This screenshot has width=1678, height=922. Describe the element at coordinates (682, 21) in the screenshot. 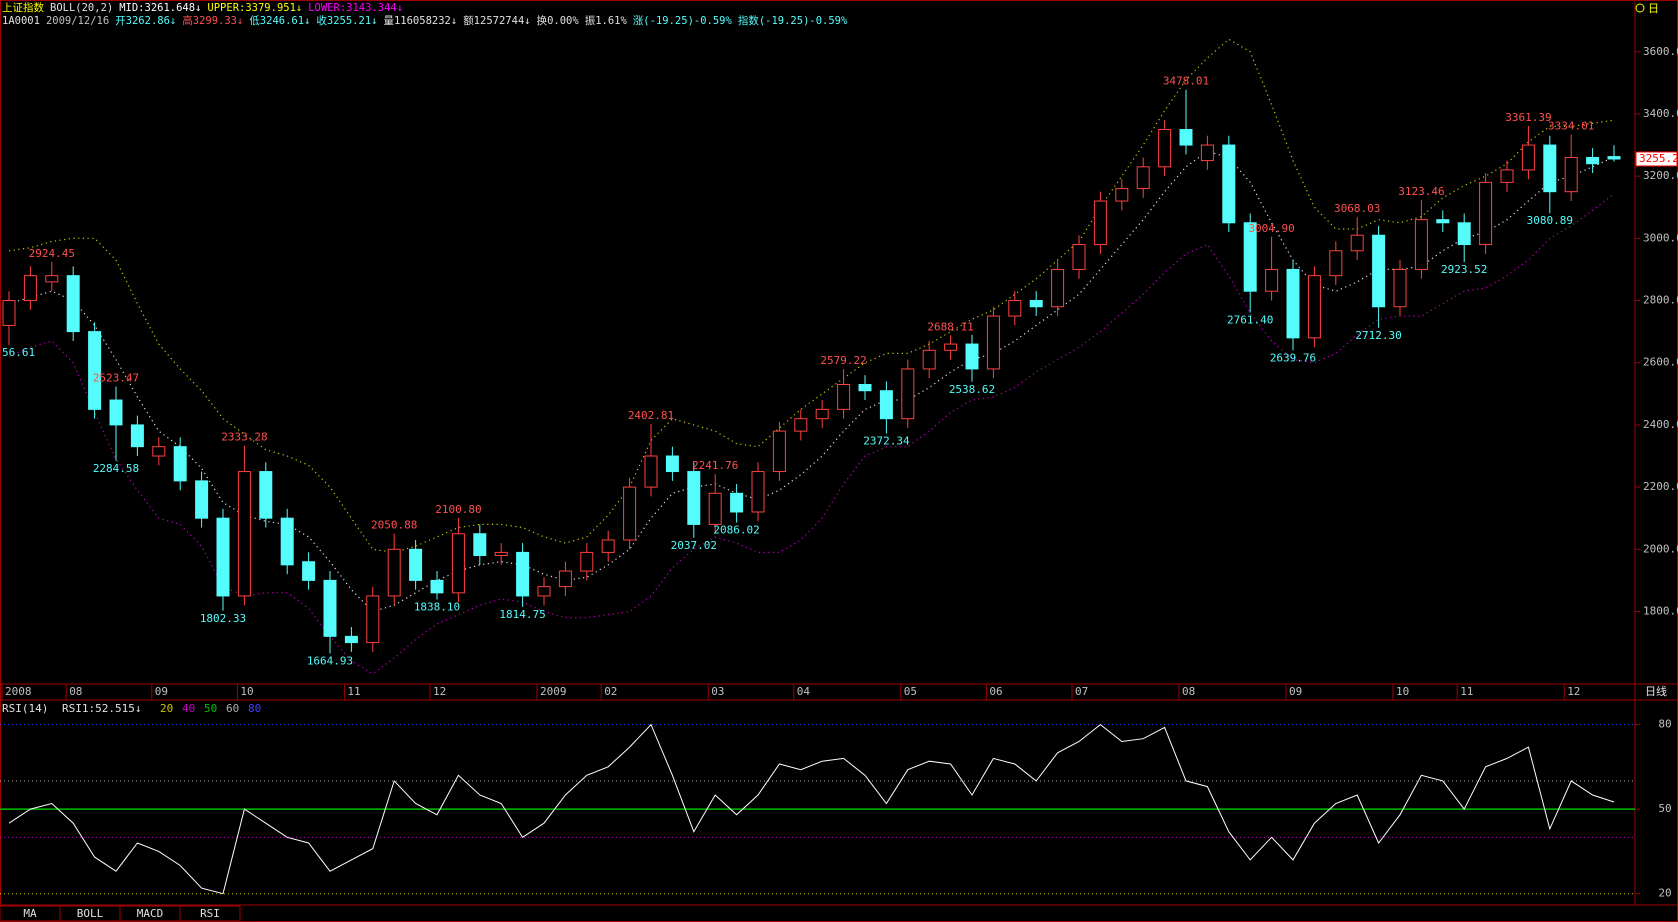

I see `info-field: 涨(-19.25)-0.59%` at that location.